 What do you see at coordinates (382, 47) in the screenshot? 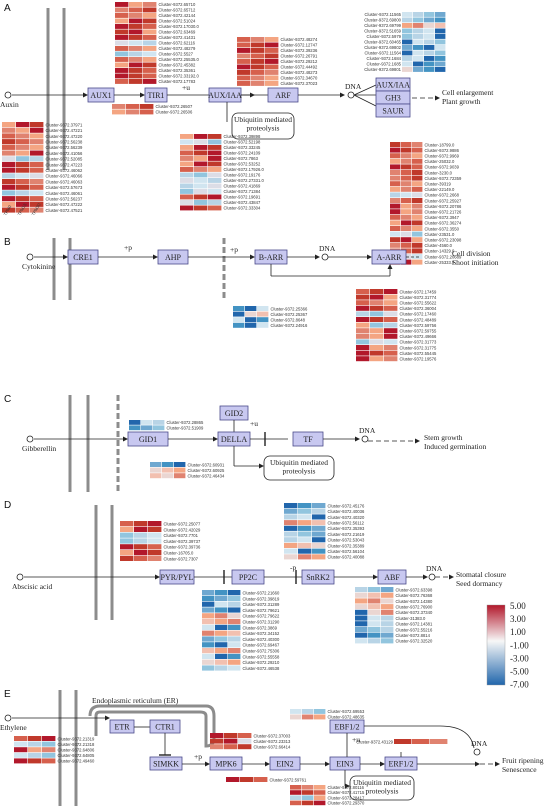
I see `section-a-heatmap-gh3-row-label: Cluster-9372.69802` at bounding box center [382, 47].